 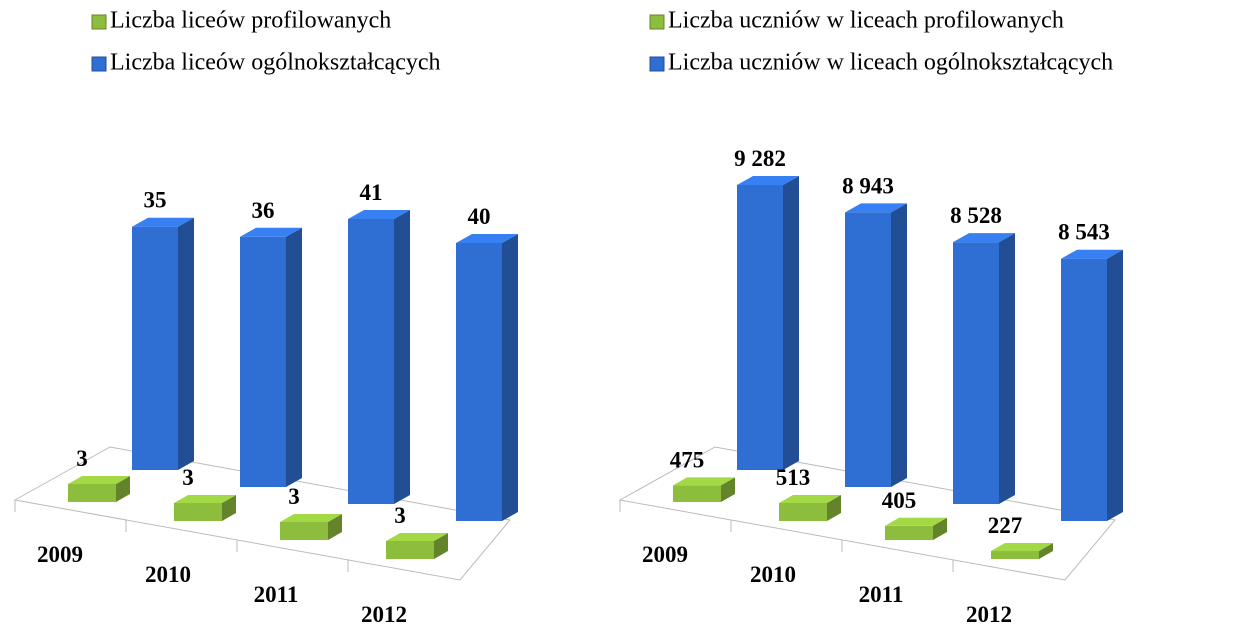 What do you see at coordinates (479, 216) in the screenshot?
I see `data-label: 40` at bounding box center [479, 216].